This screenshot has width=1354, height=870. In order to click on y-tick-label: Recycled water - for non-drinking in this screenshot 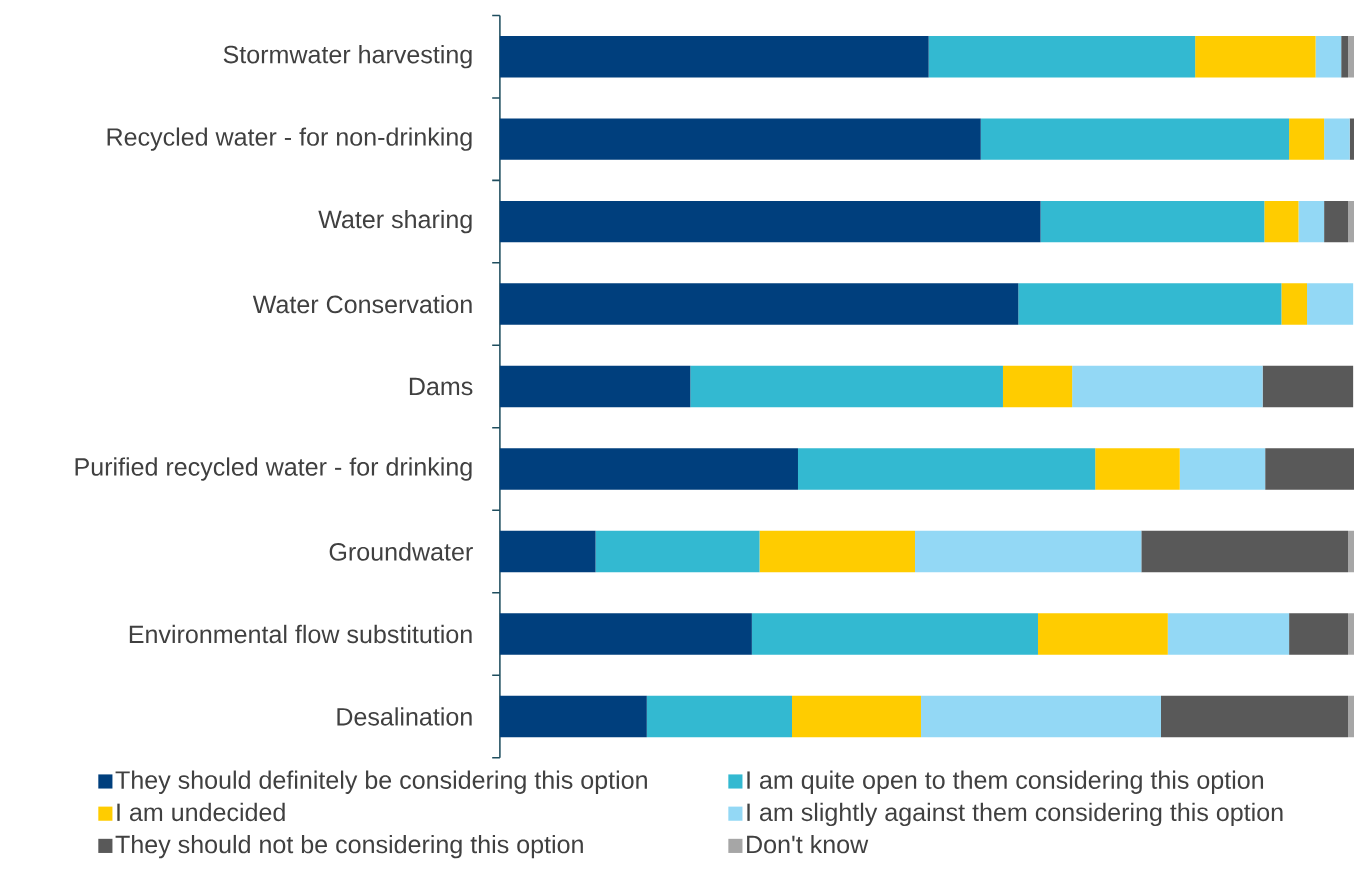, I will do `click(289, 139)`.